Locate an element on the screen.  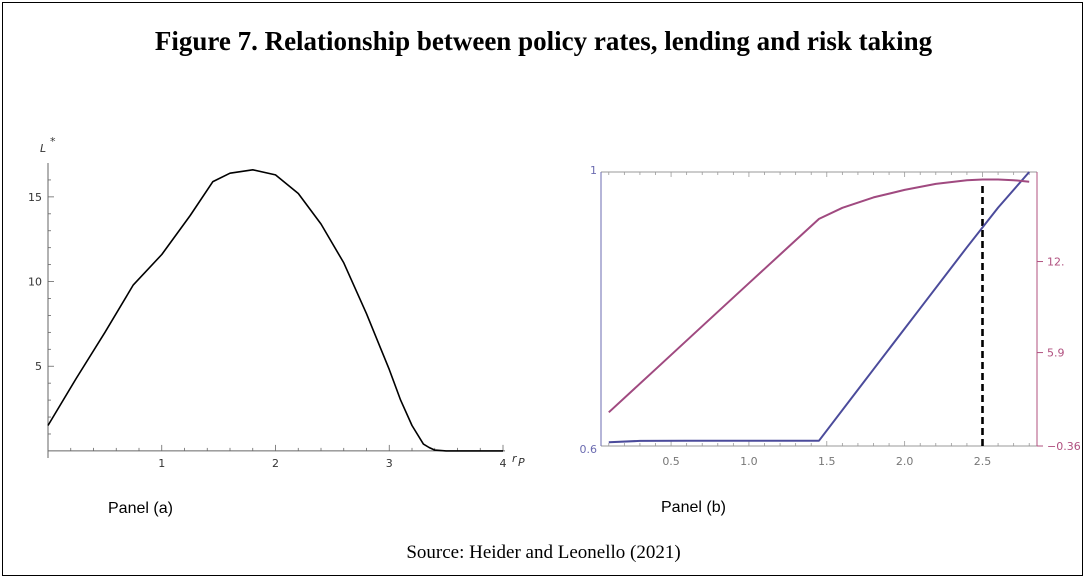
panel-b-left-tick-label: 0.6 is located at coordinates (589, 449).